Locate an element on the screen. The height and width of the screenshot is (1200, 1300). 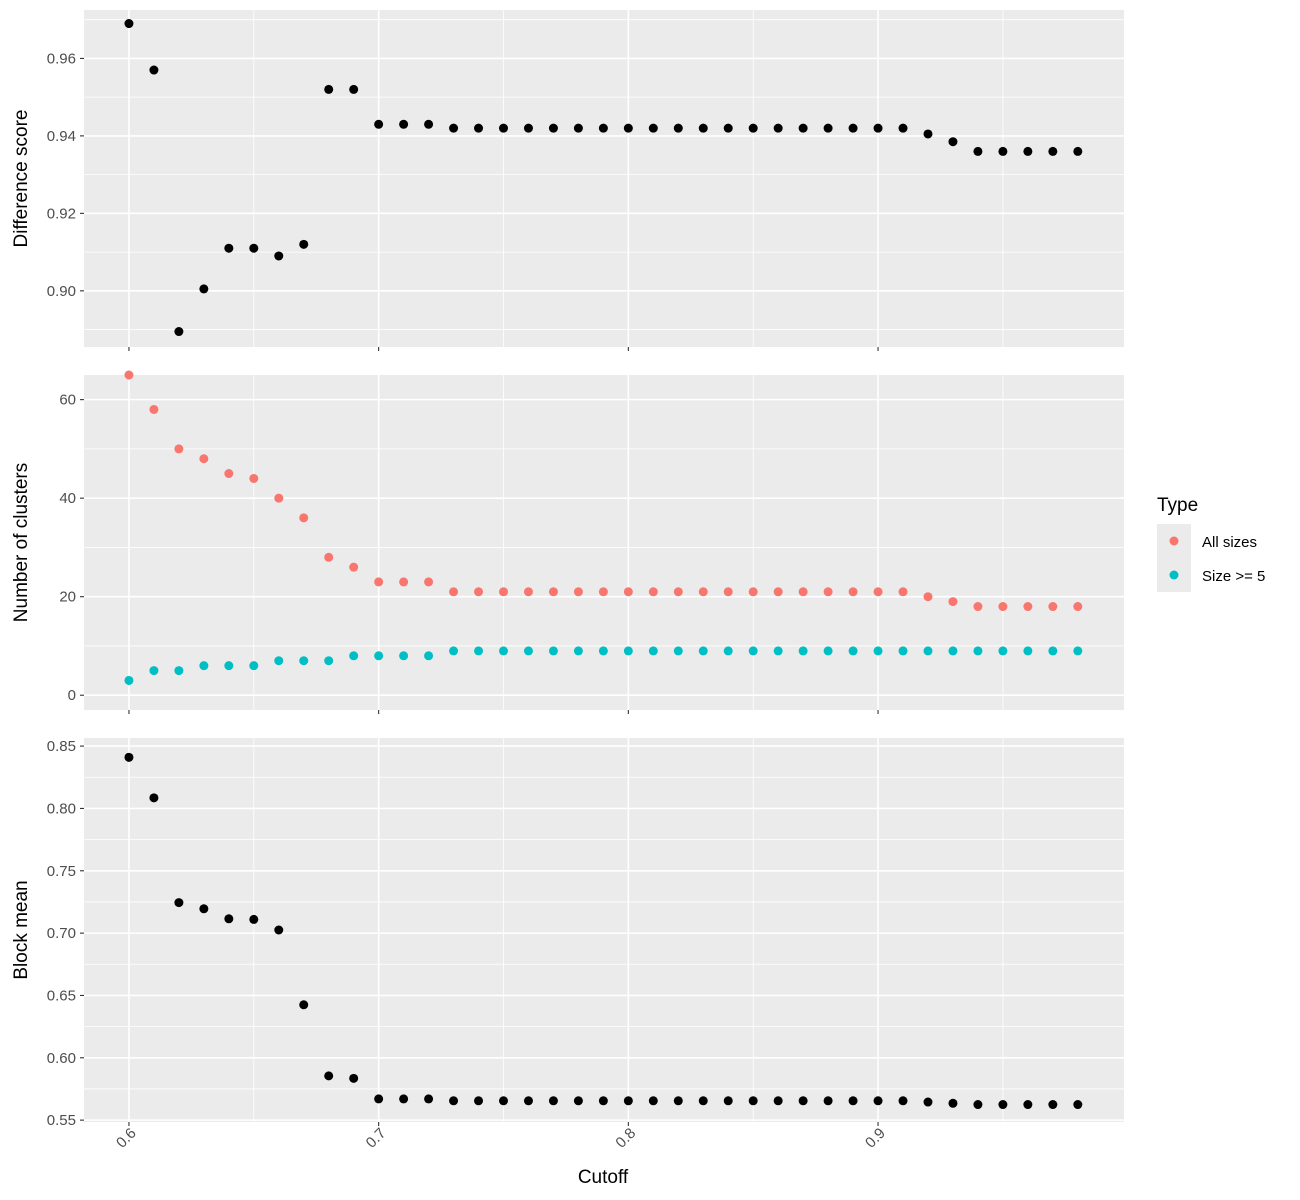
y-tick-label: 0.92 is located at coordinates (61, 213).